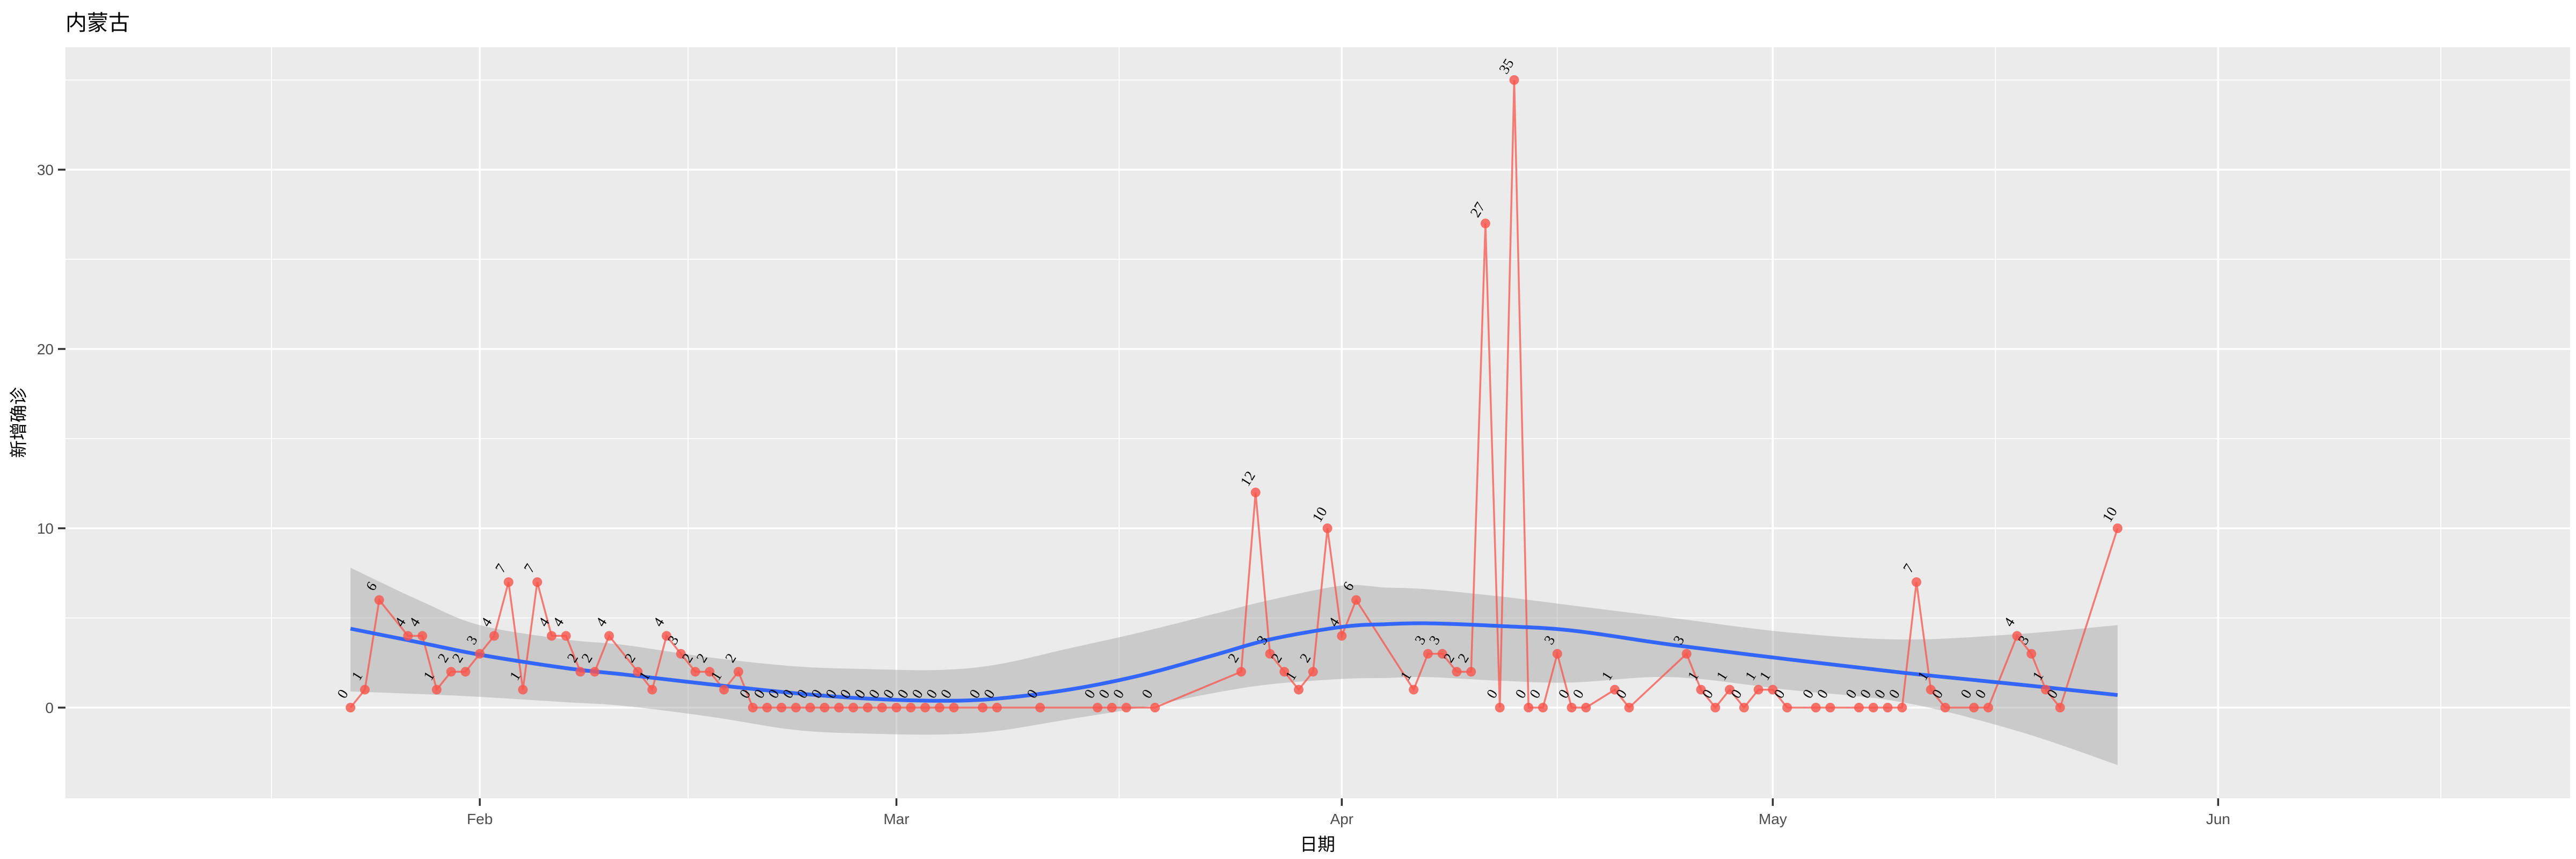  Describe the element at coordinates (45, 170) in the screenshot. I see `y-tick-label: 30` at that location.